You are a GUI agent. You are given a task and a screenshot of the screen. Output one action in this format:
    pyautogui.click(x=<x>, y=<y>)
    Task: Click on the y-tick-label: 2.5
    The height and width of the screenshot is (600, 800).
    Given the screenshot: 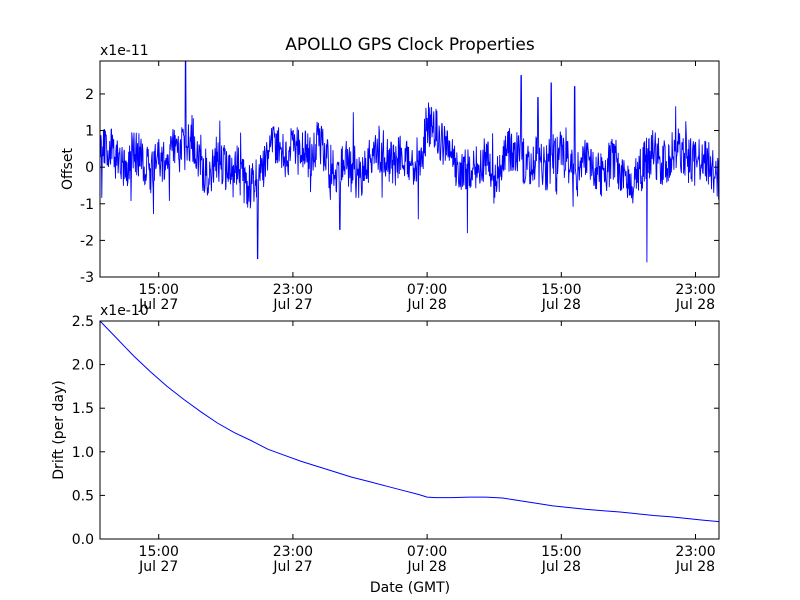 What is the action you would take?
    pyautogui.click(x=83, y=322)
    